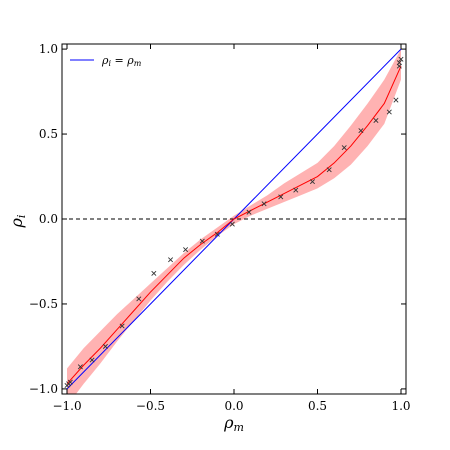 This screenshot has height=450, width=450. What do you see at coordinates (150, 406) in the screenshot?
I see `x-tick-label: −0.5` at bounding box center [150, 406].